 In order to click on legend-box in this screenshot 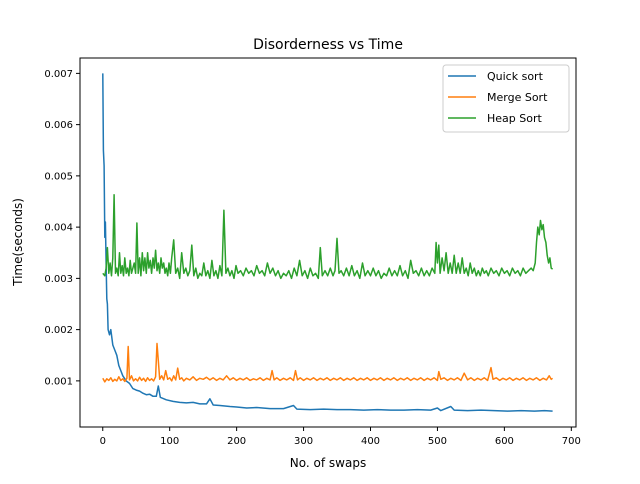, I will do `click(506, 98)`.